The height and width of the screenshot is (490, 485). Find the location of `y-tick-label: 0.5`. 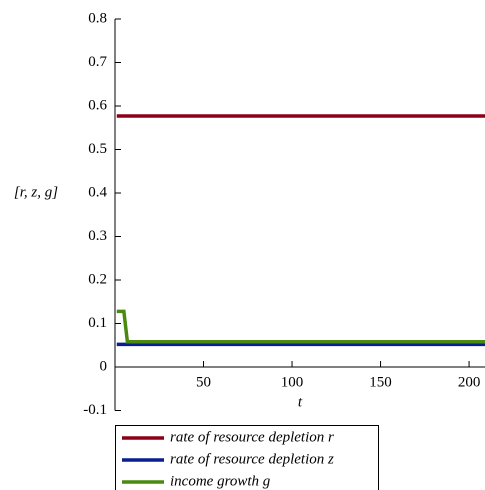

y-tick-label: 0.5 is located at coordinates (97, 149).